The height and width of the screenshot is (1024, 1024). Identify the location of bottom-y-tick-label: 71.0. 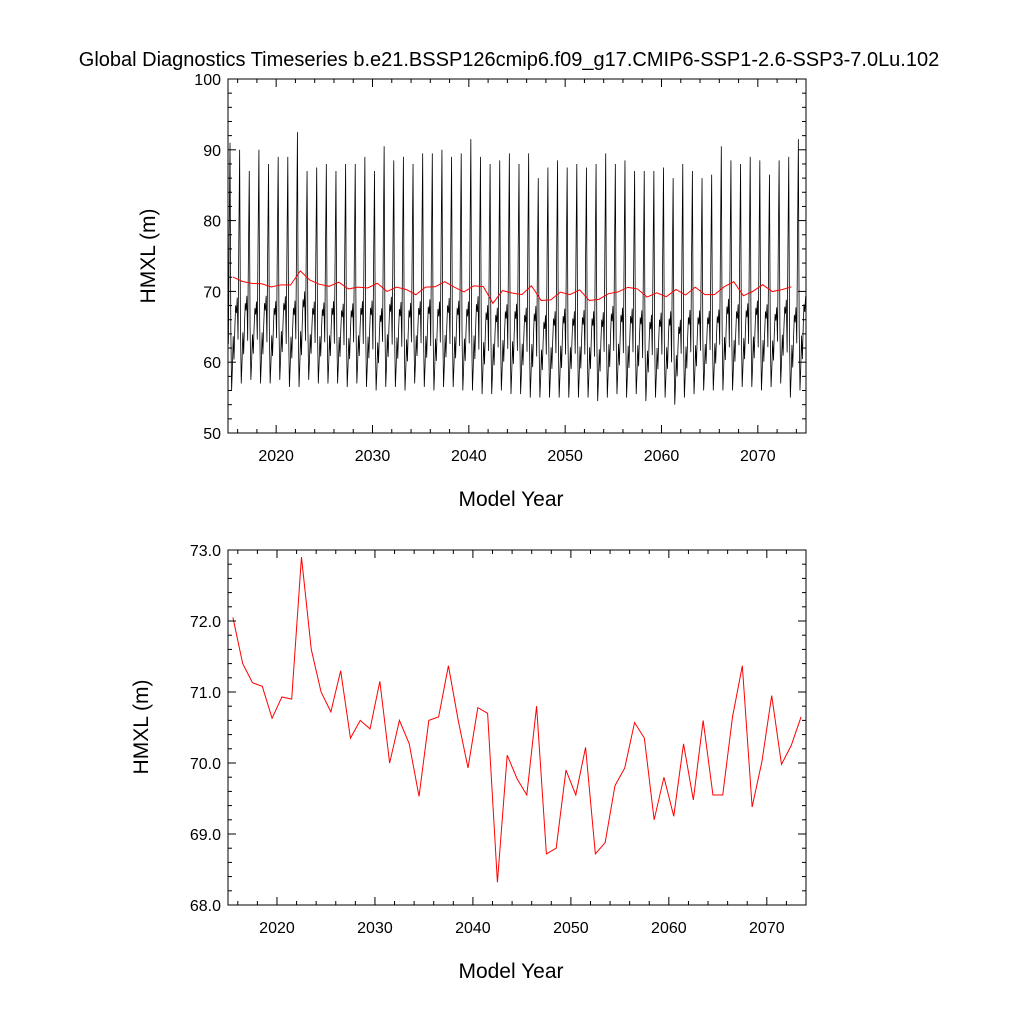
(205, 693).